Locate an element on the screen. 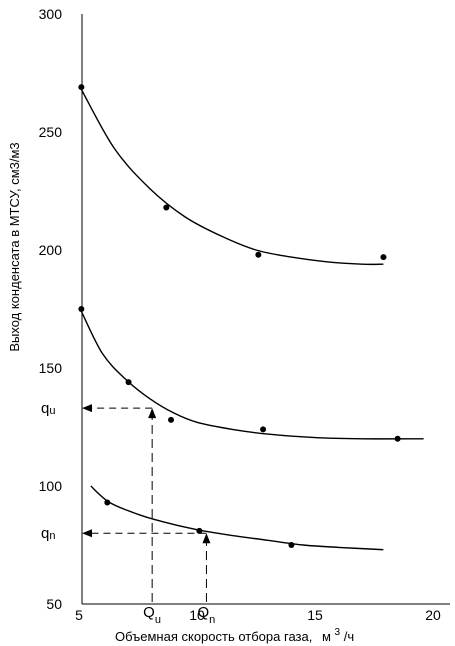 This screenshot has width=455, height=646. x-tick-label-5: 5 is located at coordinates (79, 615).